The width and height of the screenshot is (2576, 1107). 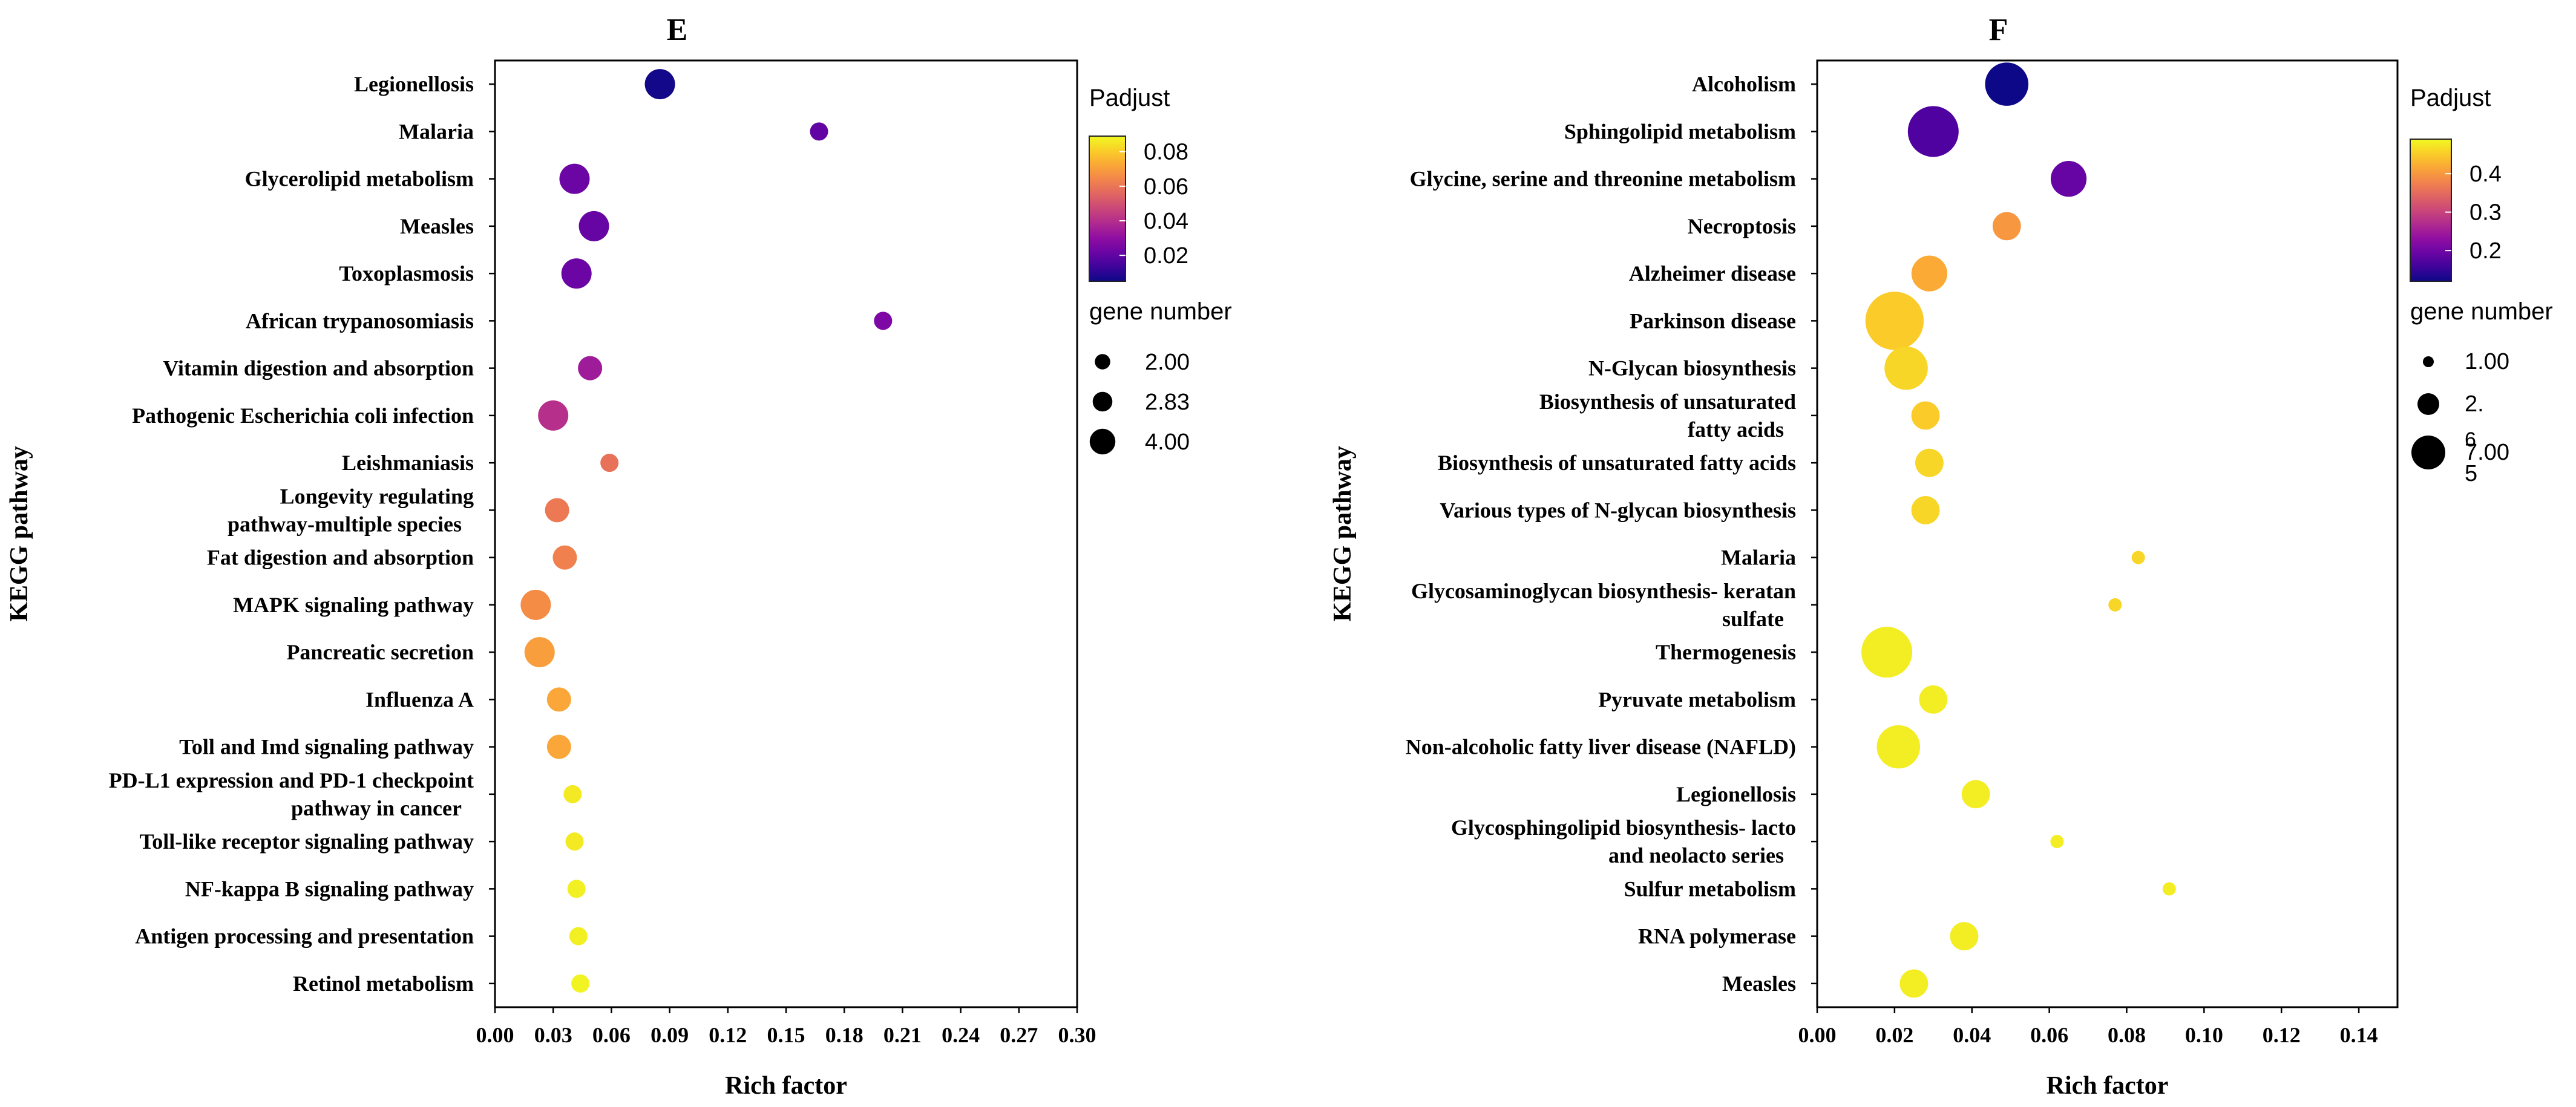 What do you see at coordinates (360, 321) in the screenshot?
I see `y-tick-label: African trypanosomiasis` at bounding box center [360, 321].